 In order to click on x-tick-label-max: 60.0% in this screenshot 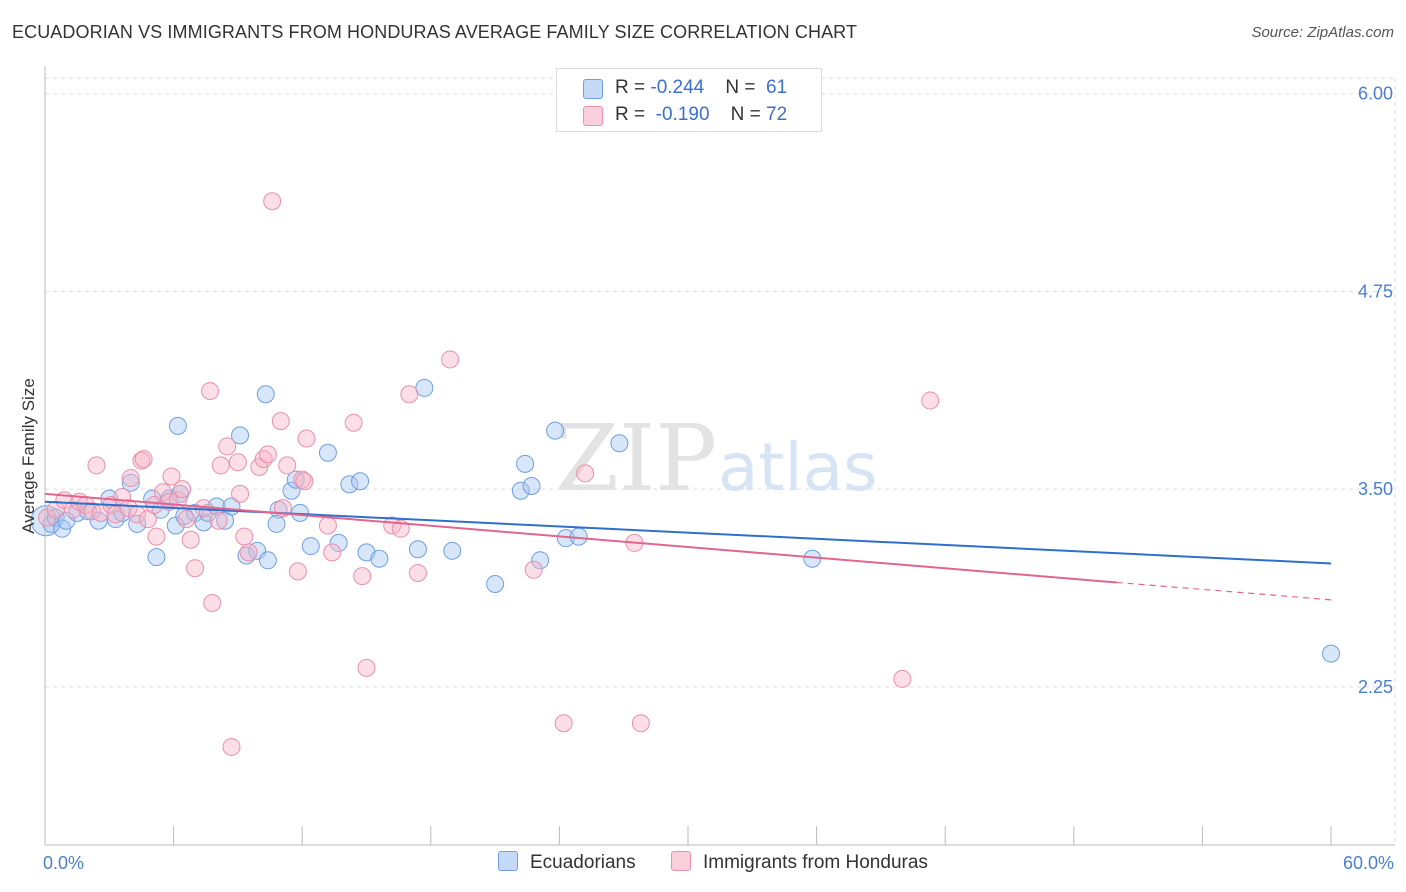, I will do `click(1368, 863)`.